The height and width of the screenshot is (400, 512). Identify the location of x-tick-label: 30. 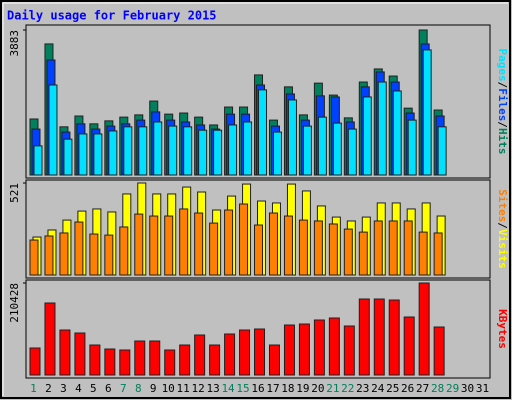
(467, 388).